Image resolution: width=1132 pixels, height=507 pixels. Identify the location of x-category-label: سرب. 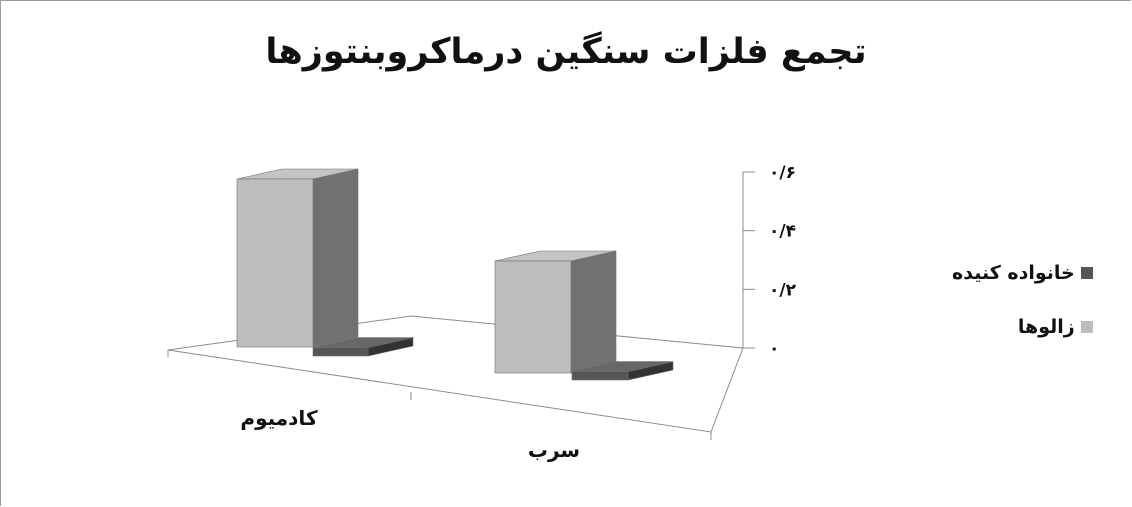
(554, 450).